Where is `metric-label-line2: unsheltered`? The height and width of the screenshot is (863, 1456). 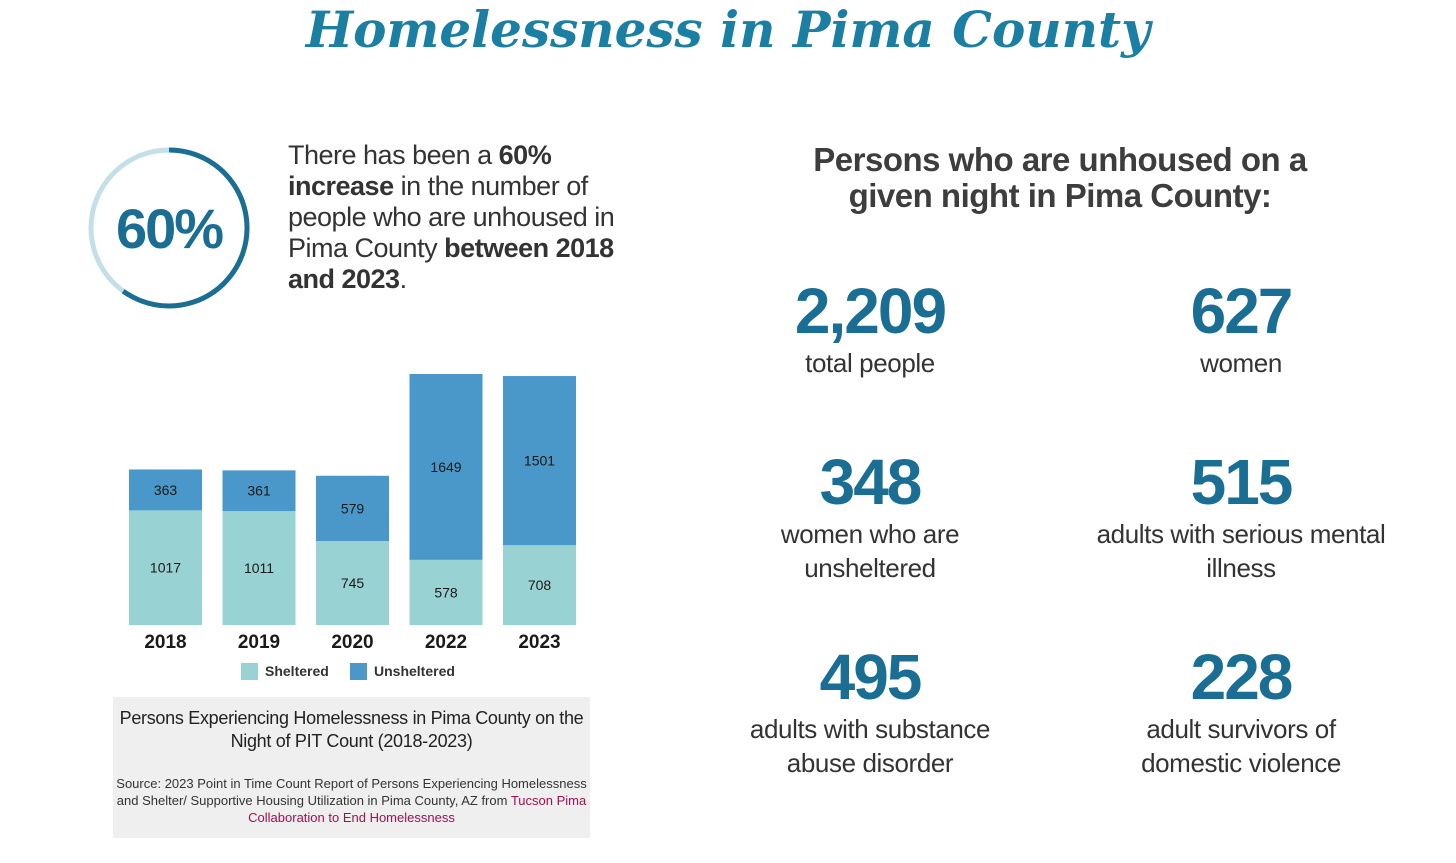
metric-label-line2: unsheltered is located at coordinates (870, 568).